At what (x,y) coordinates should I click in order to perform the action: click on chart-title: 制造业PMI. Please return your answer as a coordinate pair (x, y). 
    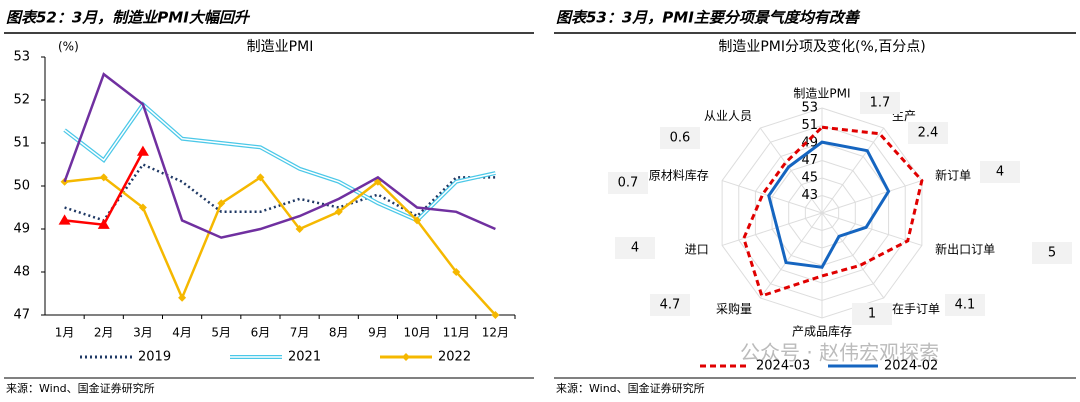
    Looking at the image, I should click on (280, 47).